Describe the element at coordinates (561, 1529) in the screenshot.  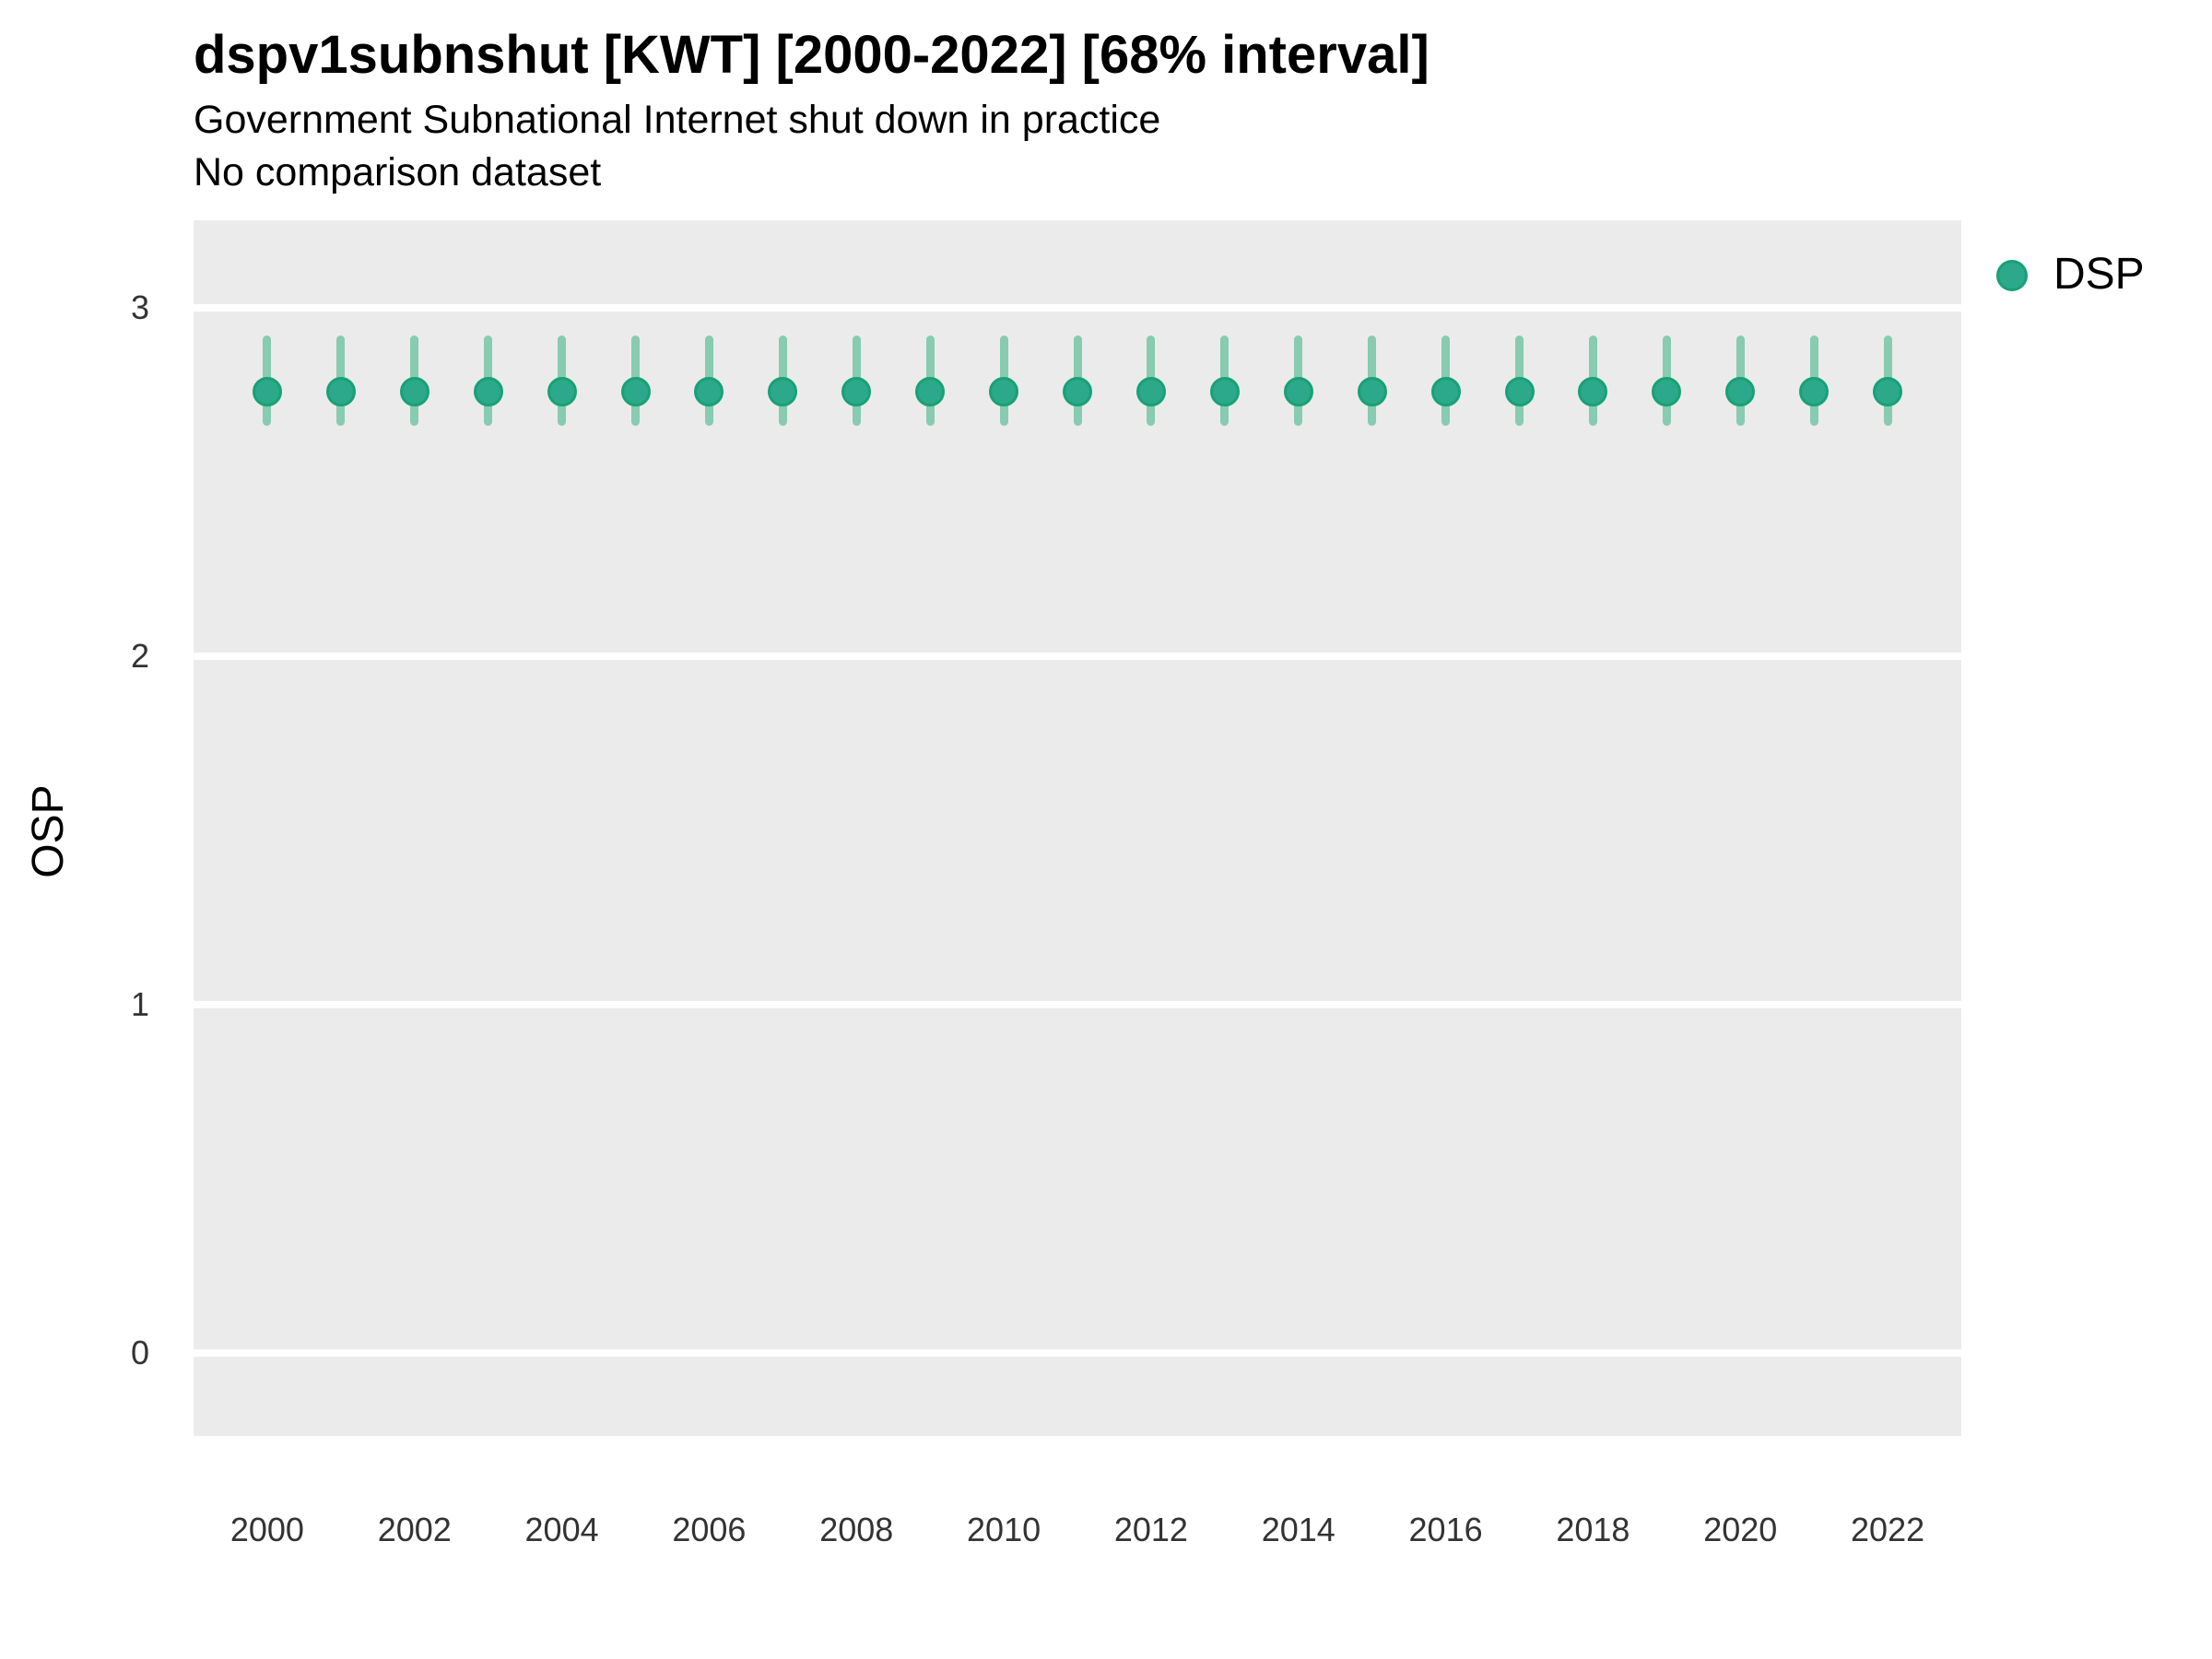
I see `x-tick-label: 2004` at that location.